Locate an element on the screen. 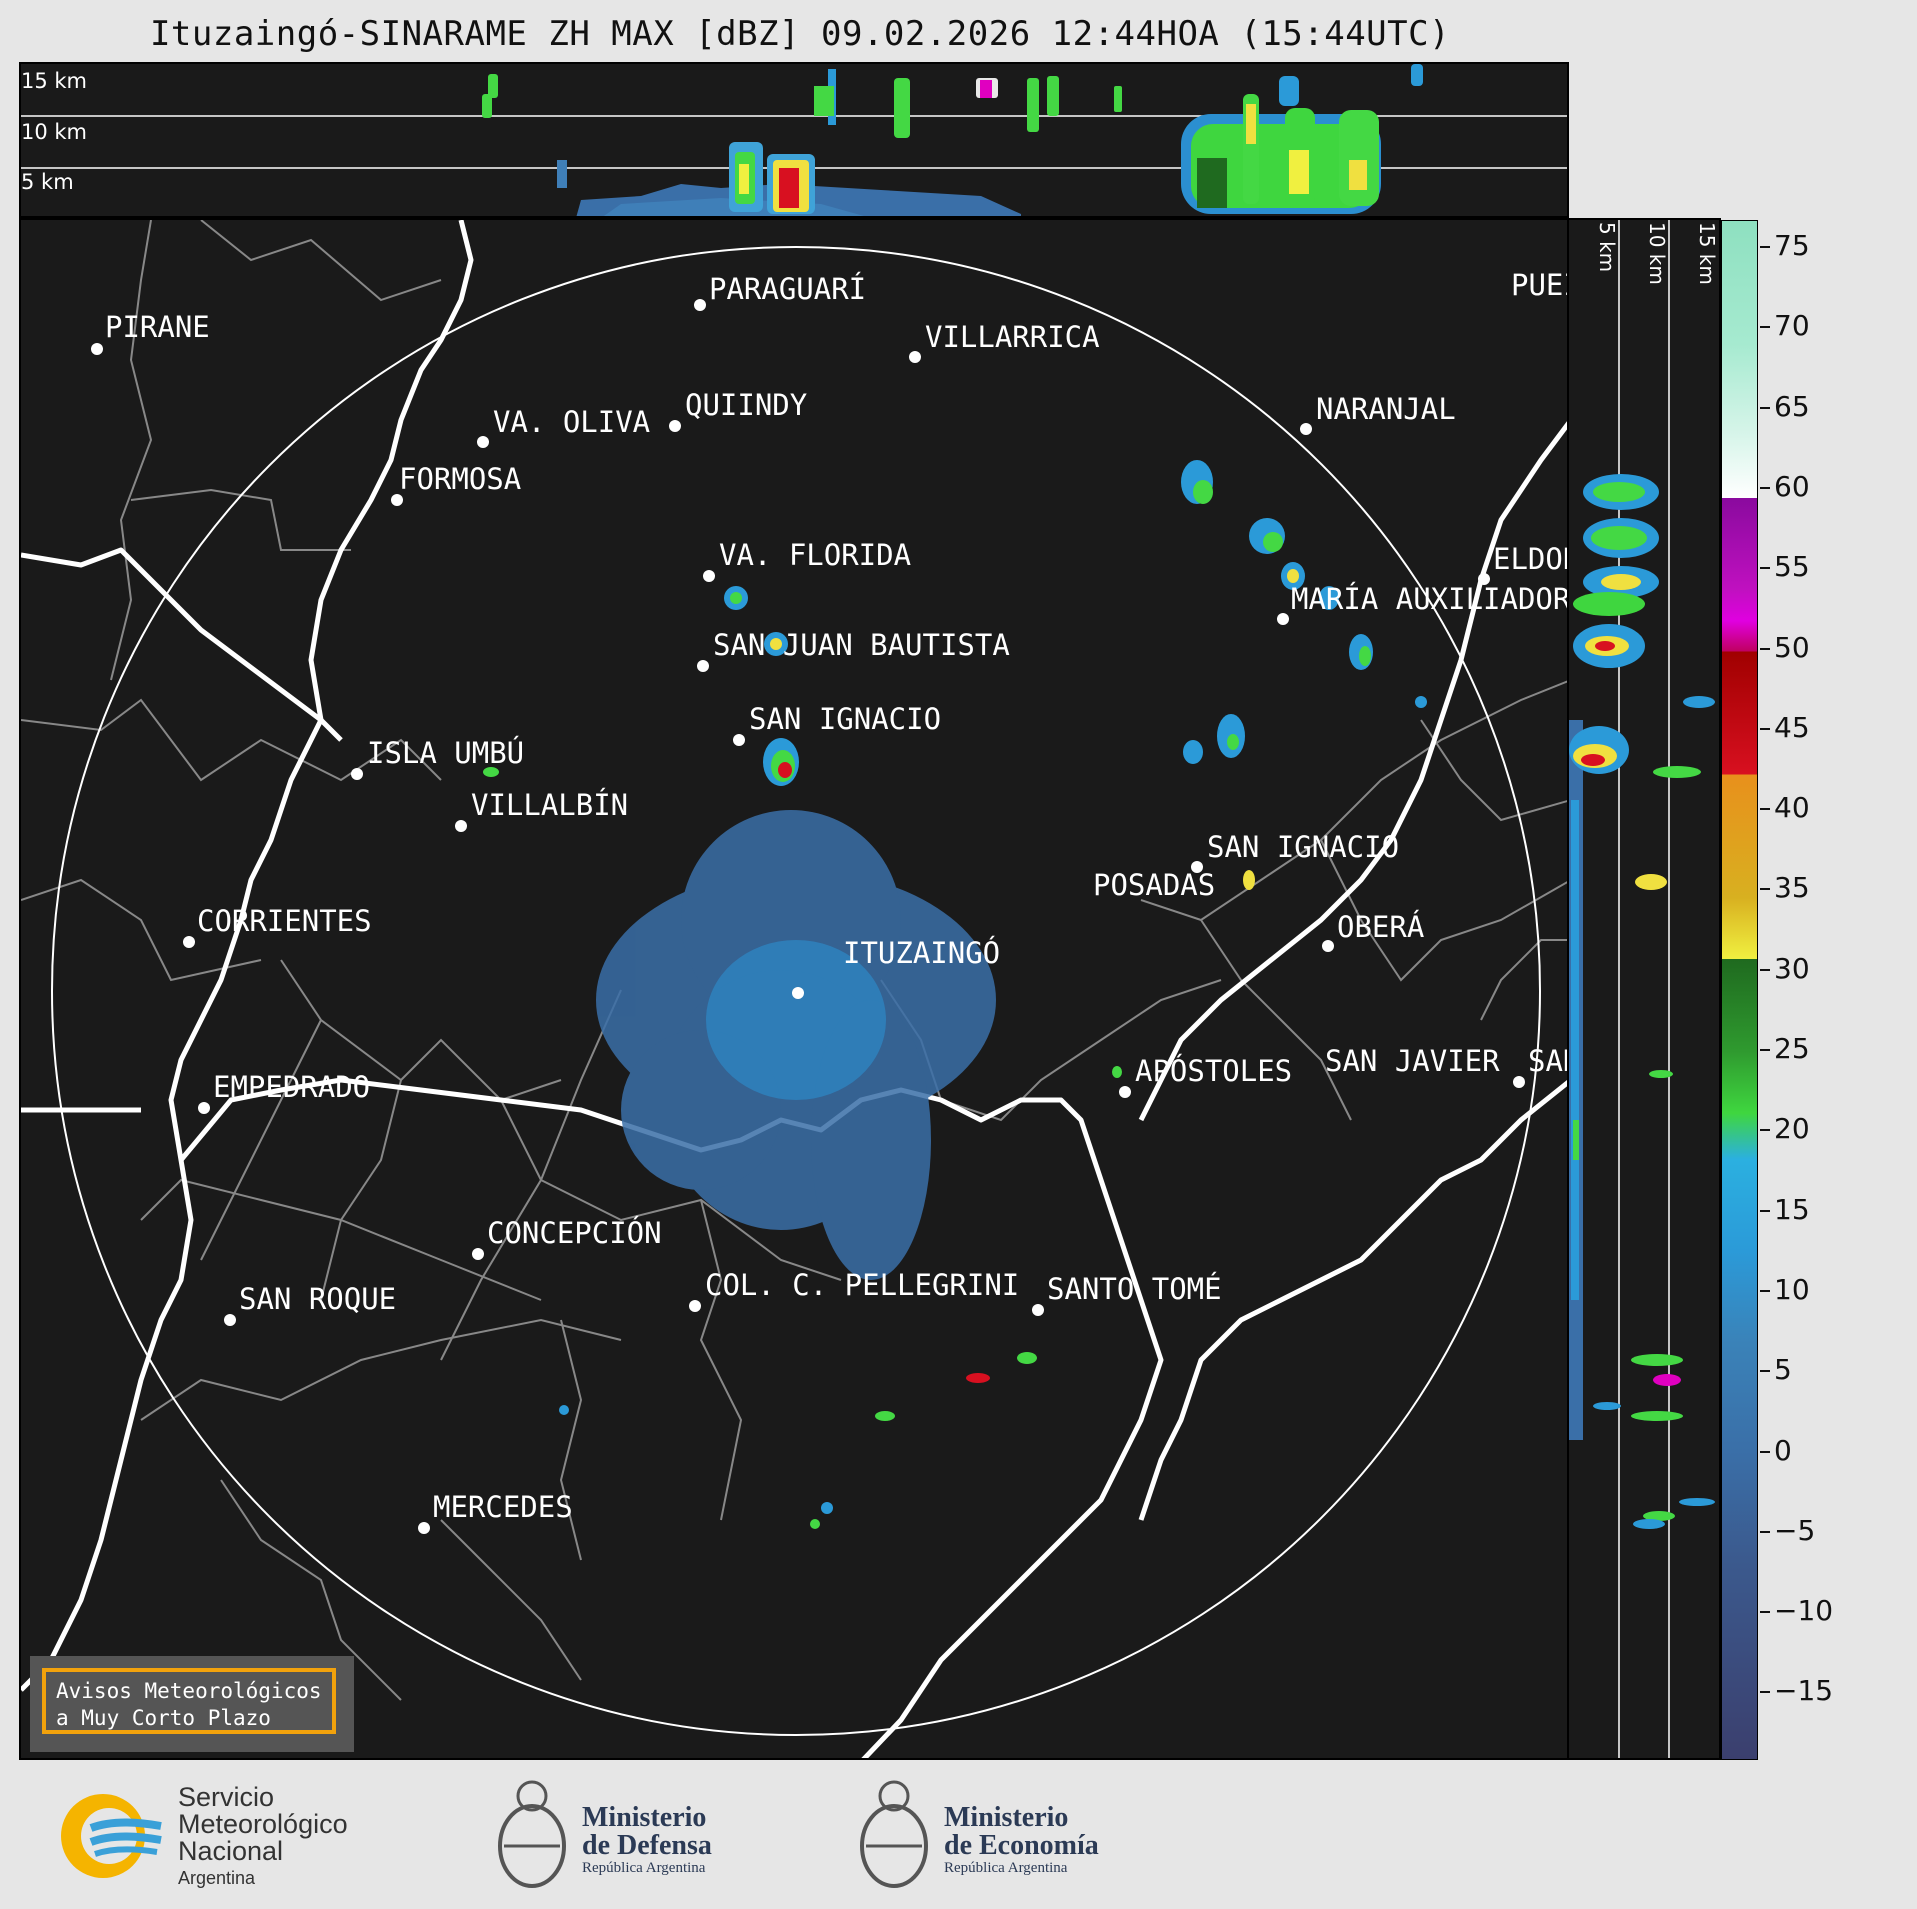 This screenshot has height=1909, width=1917. city-label-naranjal: NARANJAL is located at coordinates (1386, 409).